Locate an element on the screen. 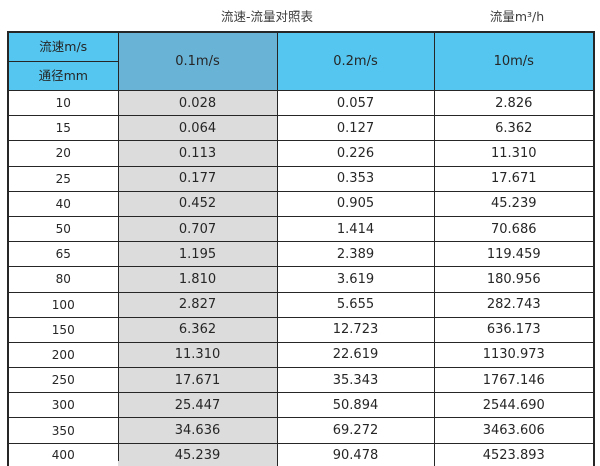 The height and width of the screenshot is (466, 600). corner-label-diameter: 通径mm is located at coordinates (63, 75).